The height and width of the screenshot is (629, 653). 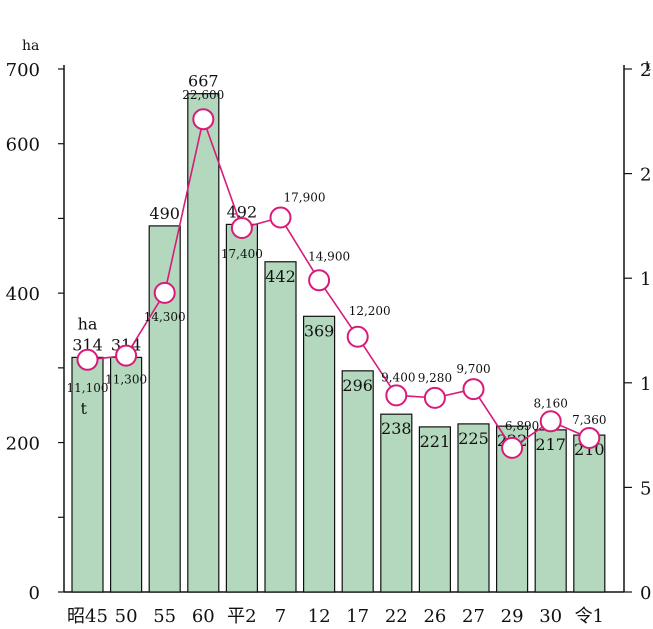 What do you see at coordinates (126, 380) in the screenshot?
I see `line-value-label: 11,300` at bounding box center [126, 380].